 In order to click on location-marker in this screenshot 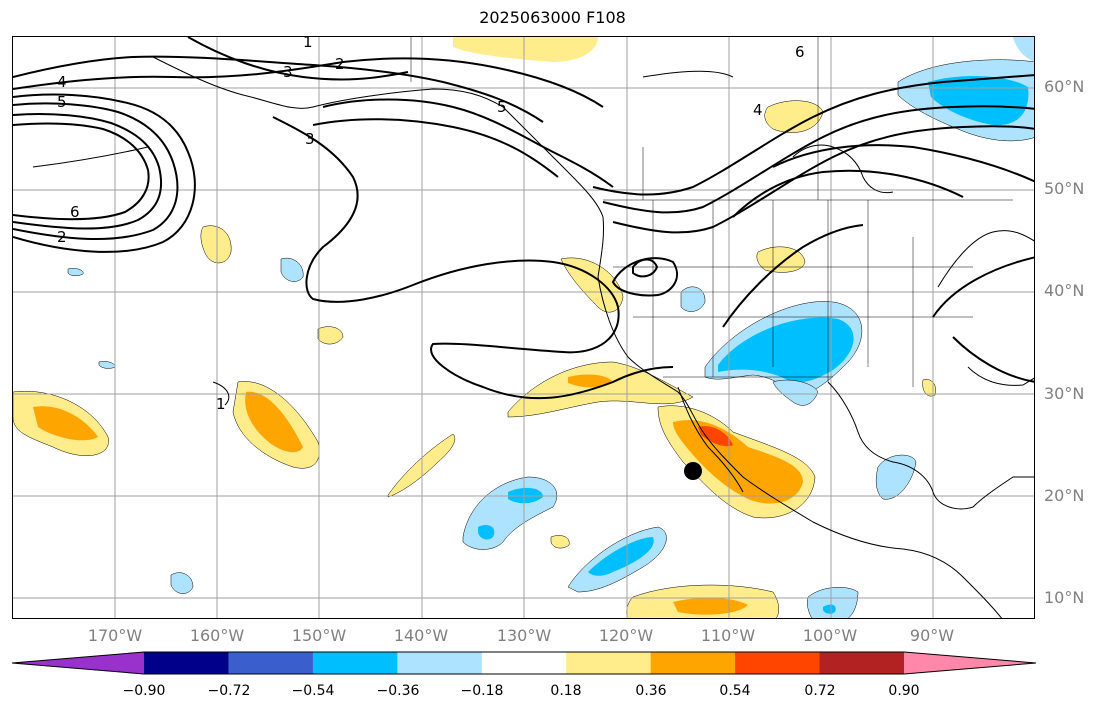, I will do `click(693, 471)`.